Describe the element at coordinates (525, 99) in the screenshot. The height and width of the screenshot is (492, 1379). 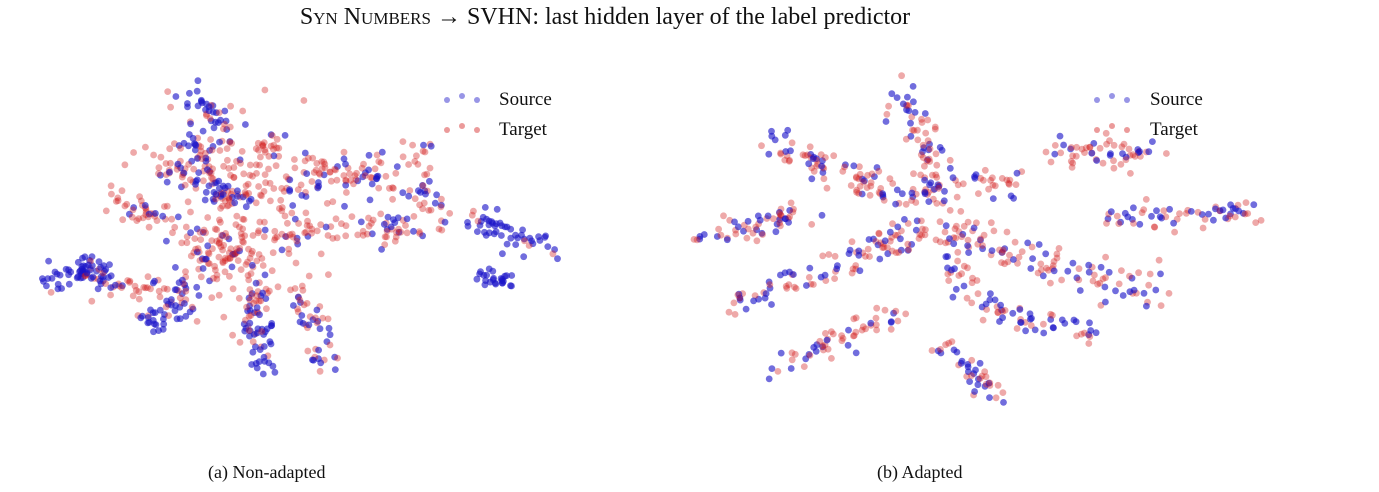
I see `legend-source-label: Source` at that location.